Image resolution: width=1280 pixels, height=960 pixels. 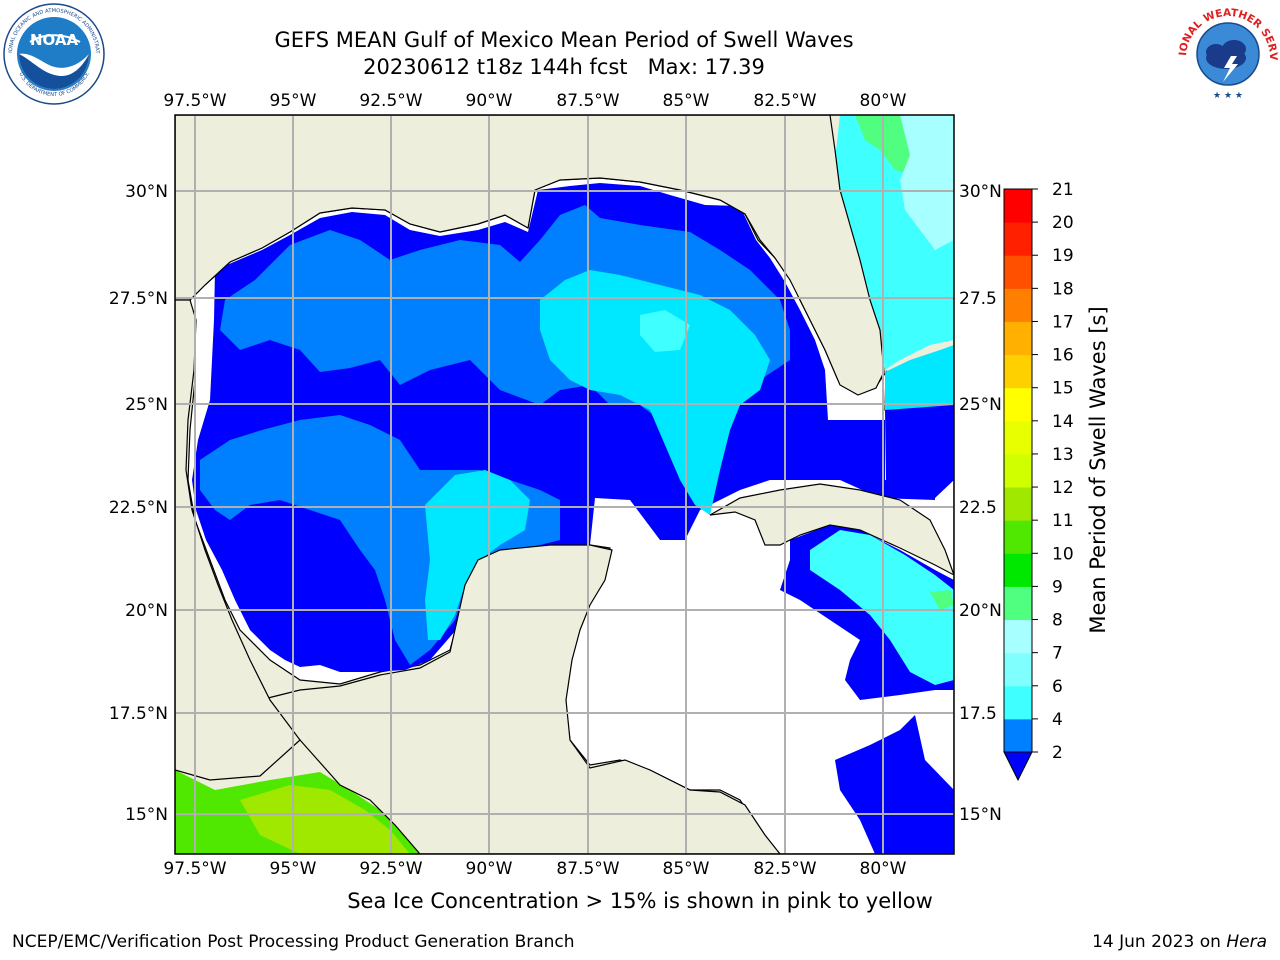 What do you see at coordinates (1063, 422) in the screenshot?
I see `colorbar-tick-label: 14` at bounding box center [1063, 422].